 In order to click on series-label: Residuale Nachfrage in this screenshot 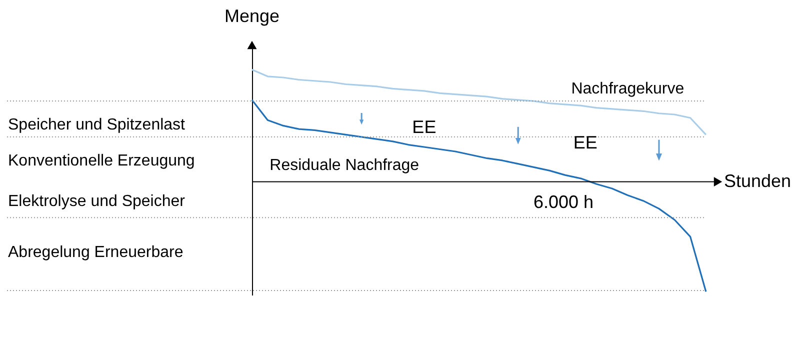, I will do `click(345, 165)`.